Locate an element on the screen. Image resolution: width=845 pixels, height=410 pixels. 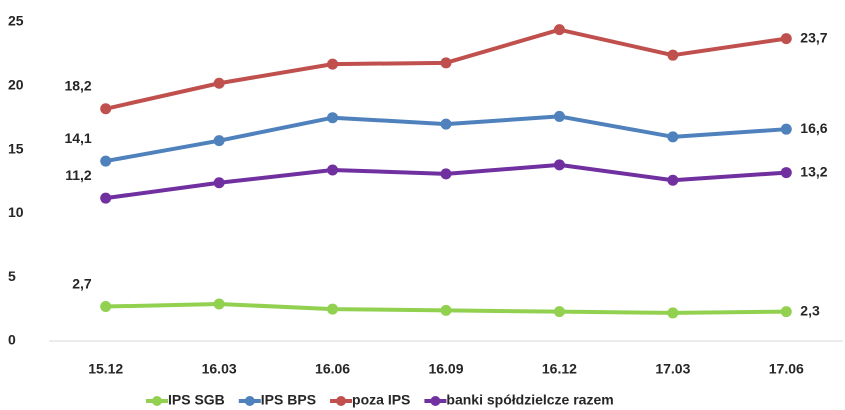
legend-item: banki spółdzielcze razem is located at coordinates (519, 400).